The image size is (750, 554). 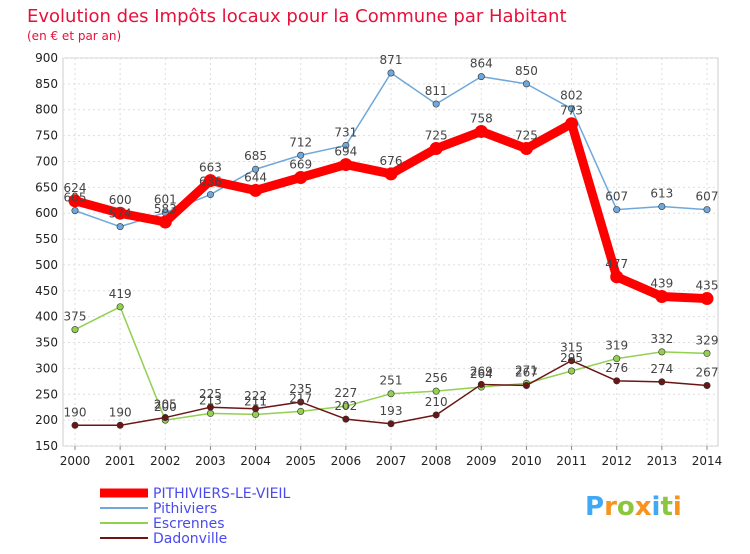 I want to click on data-label: 624, so click(x=75, y=188).